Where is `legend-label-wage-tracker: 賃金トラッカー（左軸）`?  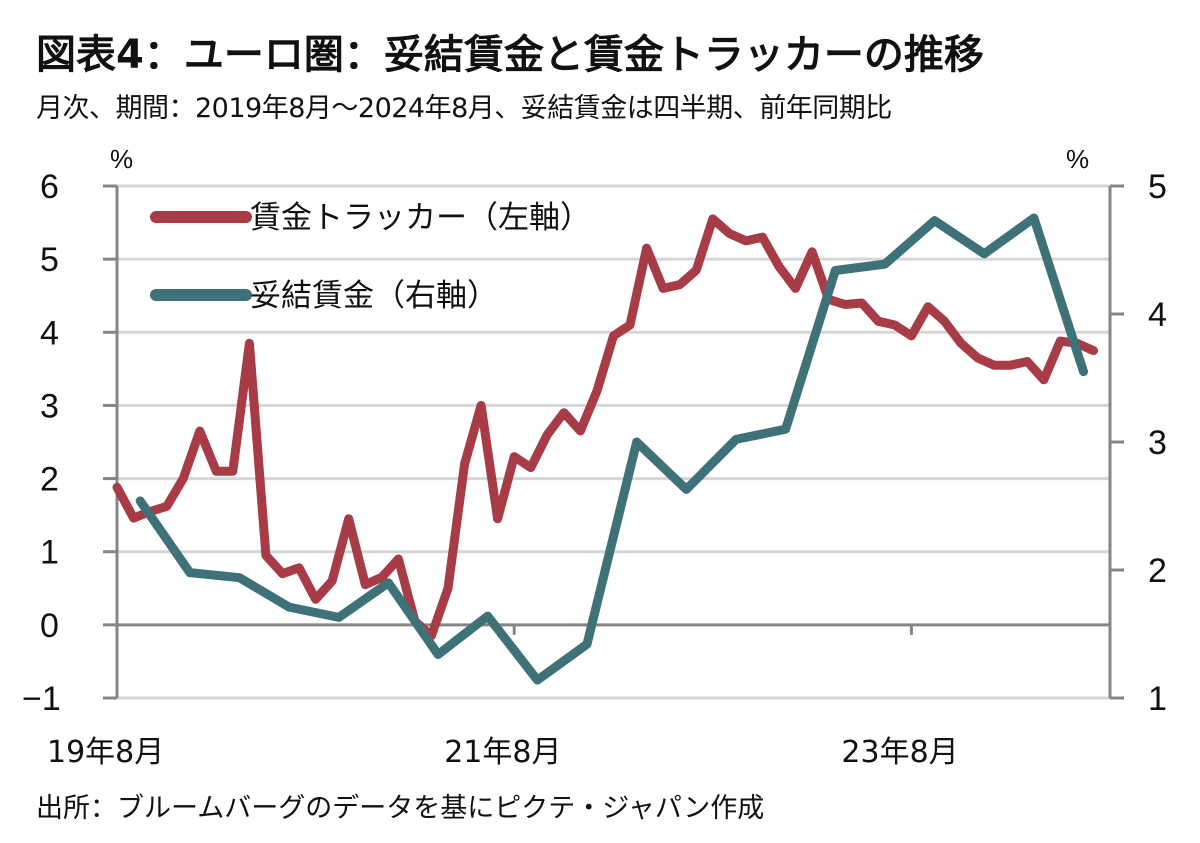
legend-label-wage-tracker: 賃金トラッカー（左軸） is located at coordinates (420, 218).